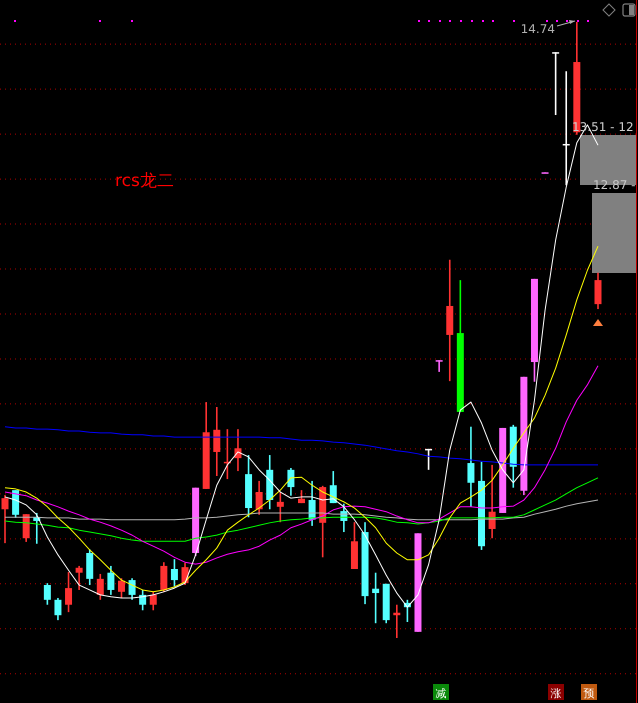 This screenshot has width=638, height=703. I want to click on annotation: 14.74, so click(537, 29).